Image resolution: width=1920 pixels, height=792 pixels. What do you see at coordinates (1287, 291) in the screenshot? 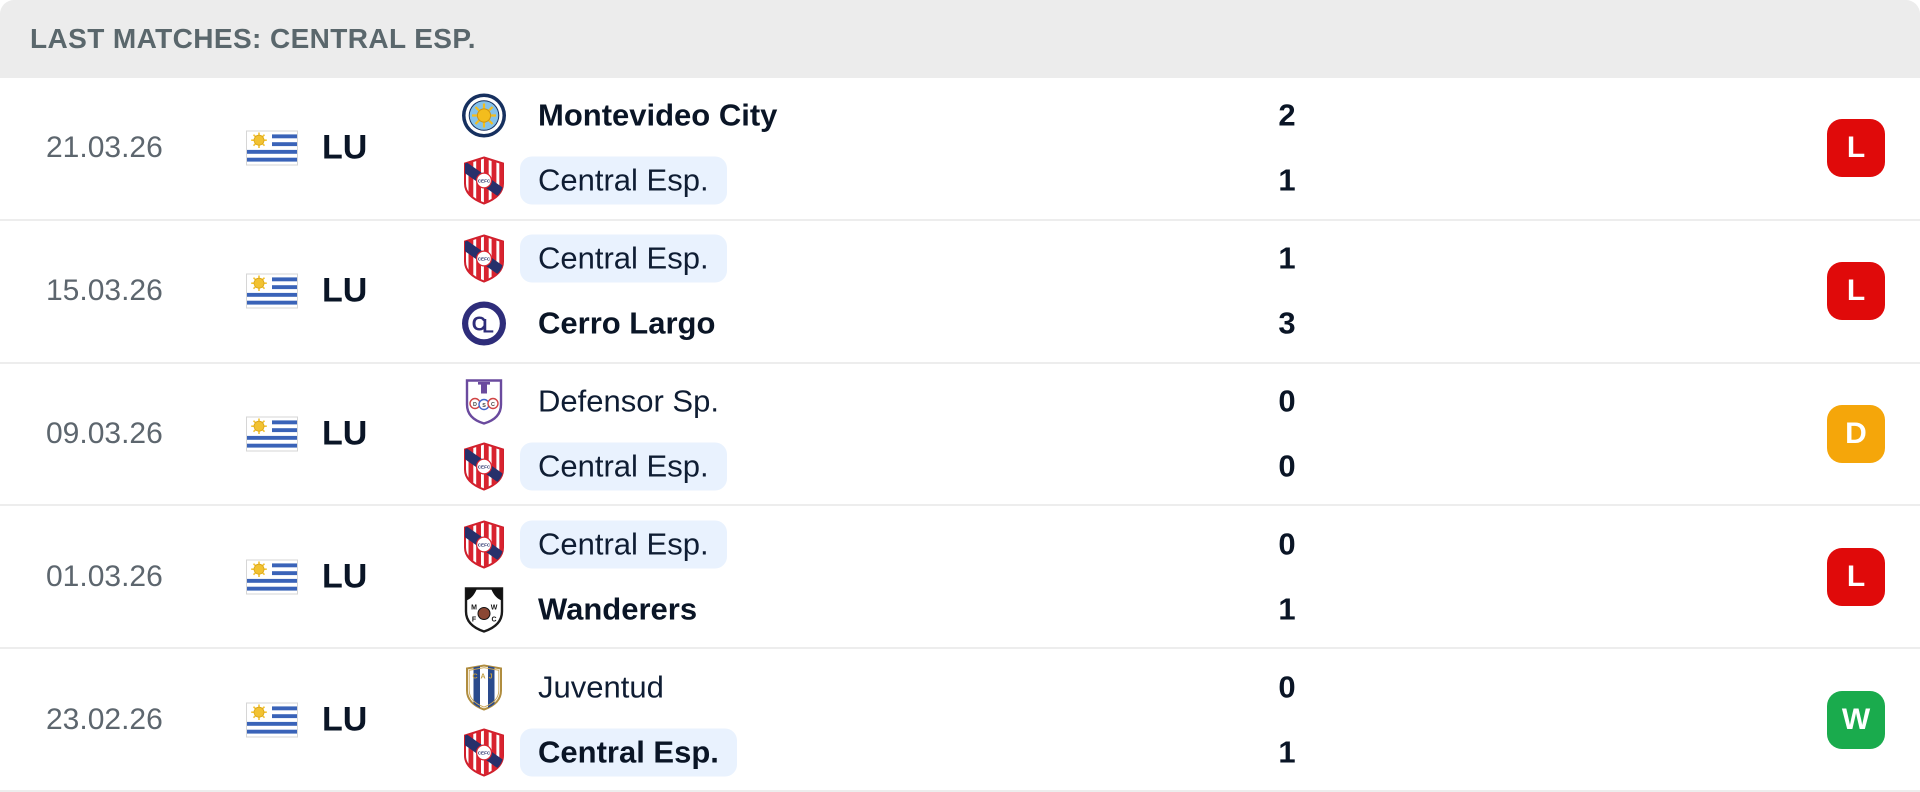
I see `scores-block: 1 3` at bounding box center [1287, 291].